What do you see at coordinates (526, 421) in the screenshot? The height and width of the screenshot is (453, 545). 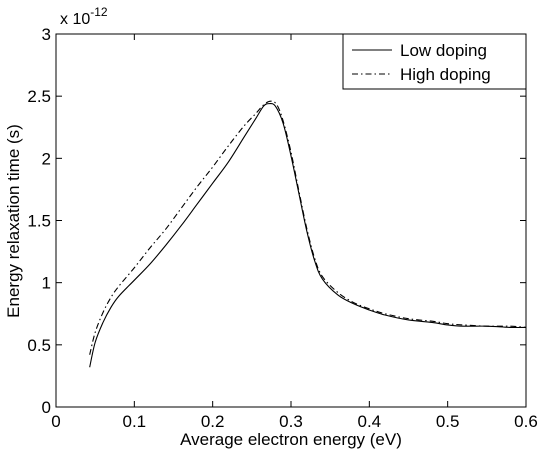 I see `x-tick-label: 0.6` at bounding box center [526, 421].